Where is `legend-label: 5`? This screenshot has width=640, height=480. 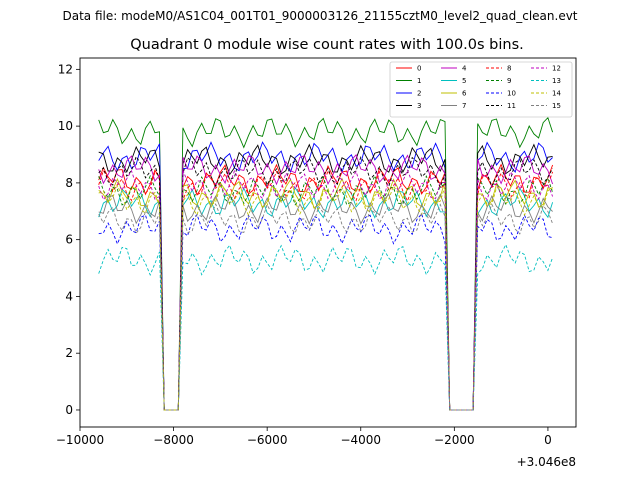
legend-label: 5 is located at coordinates (464, 81).